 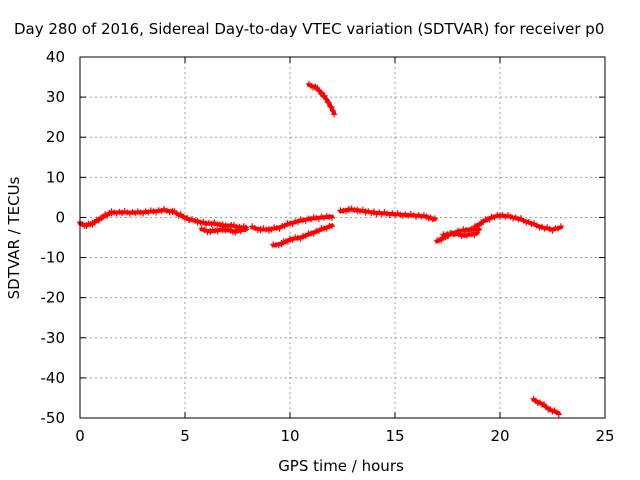 I want to click on series-early-plateau, so click(x=146, y=212).